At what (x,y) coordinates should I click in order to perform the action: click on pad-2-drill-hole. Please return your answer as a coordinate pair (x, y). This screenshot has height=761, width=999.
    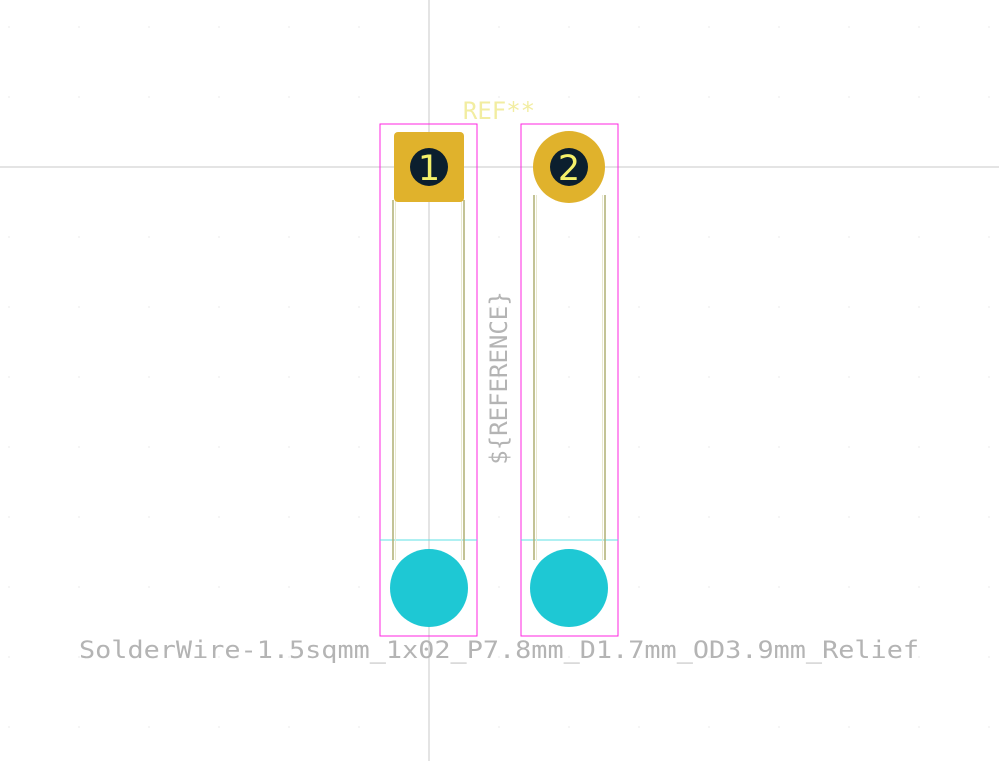
    Looking at the image, I should click on (569, 167).